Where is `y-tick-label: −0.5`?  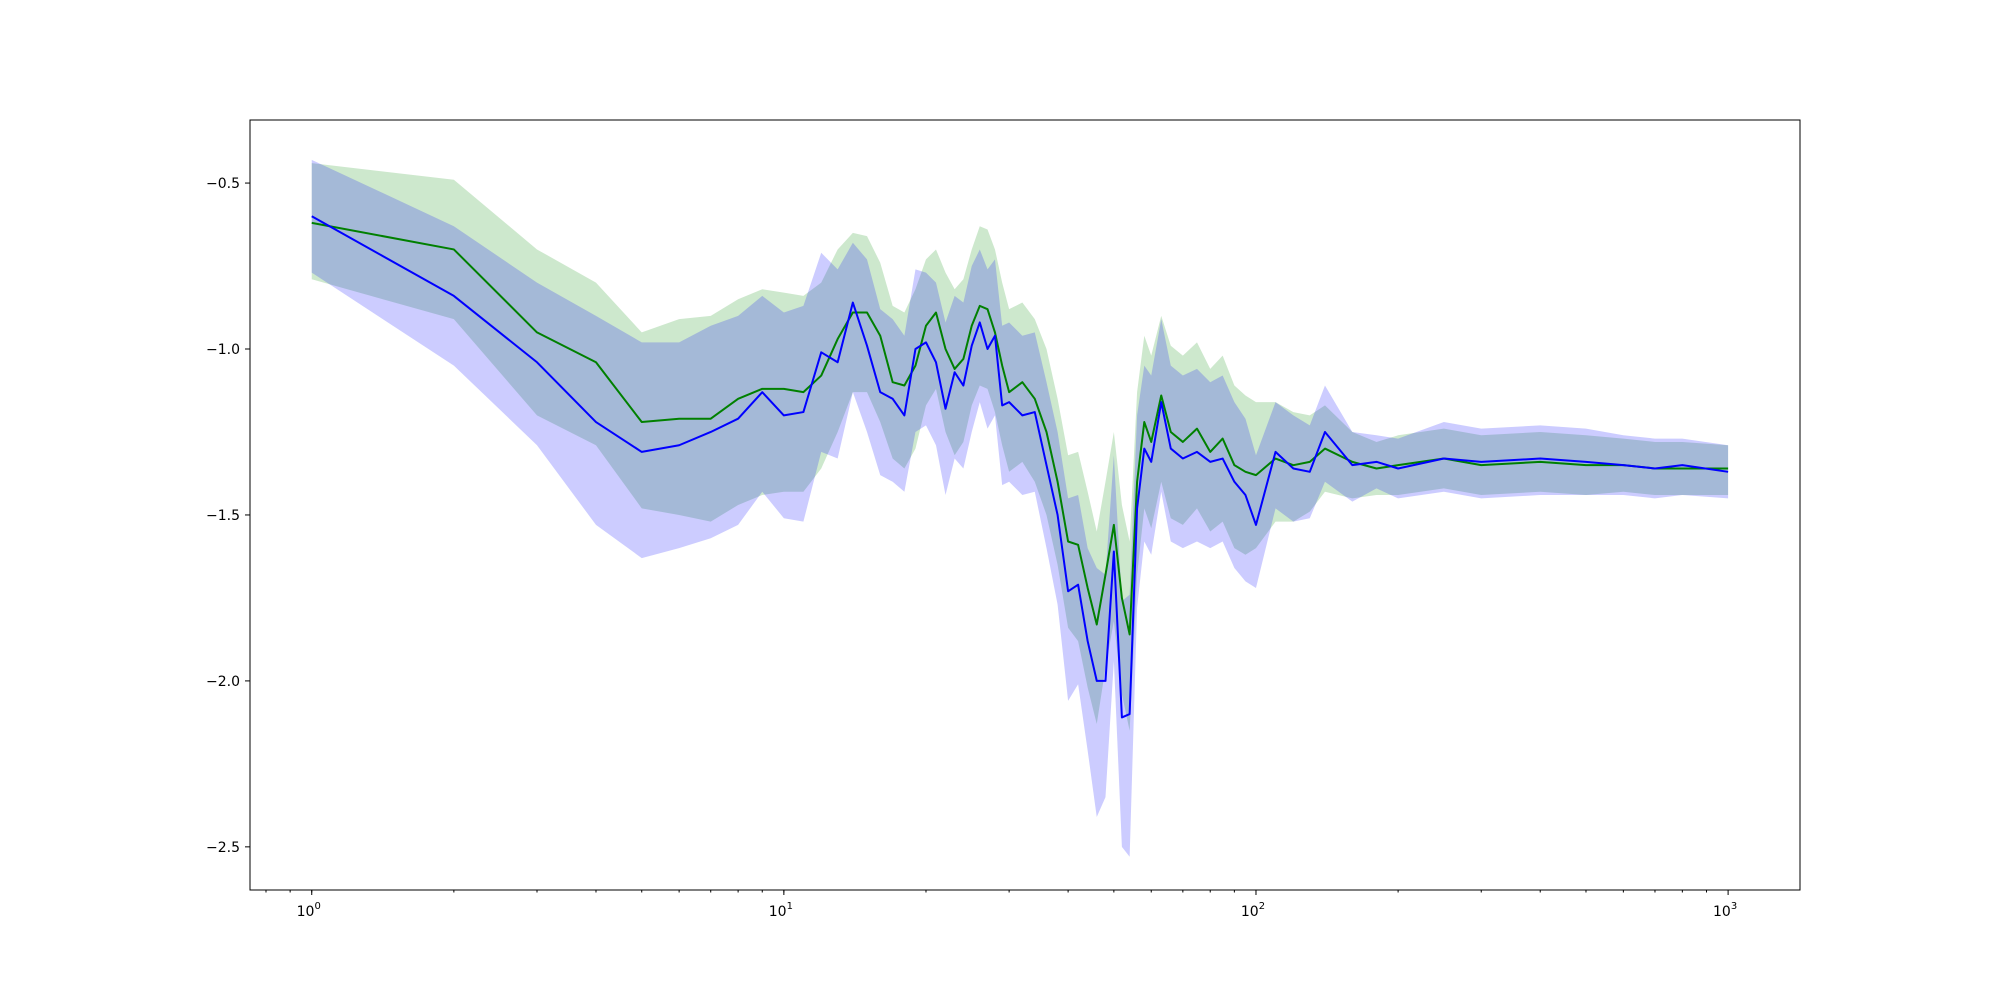
y-tick-label: −0.5 is located at coordinates (223, 184).